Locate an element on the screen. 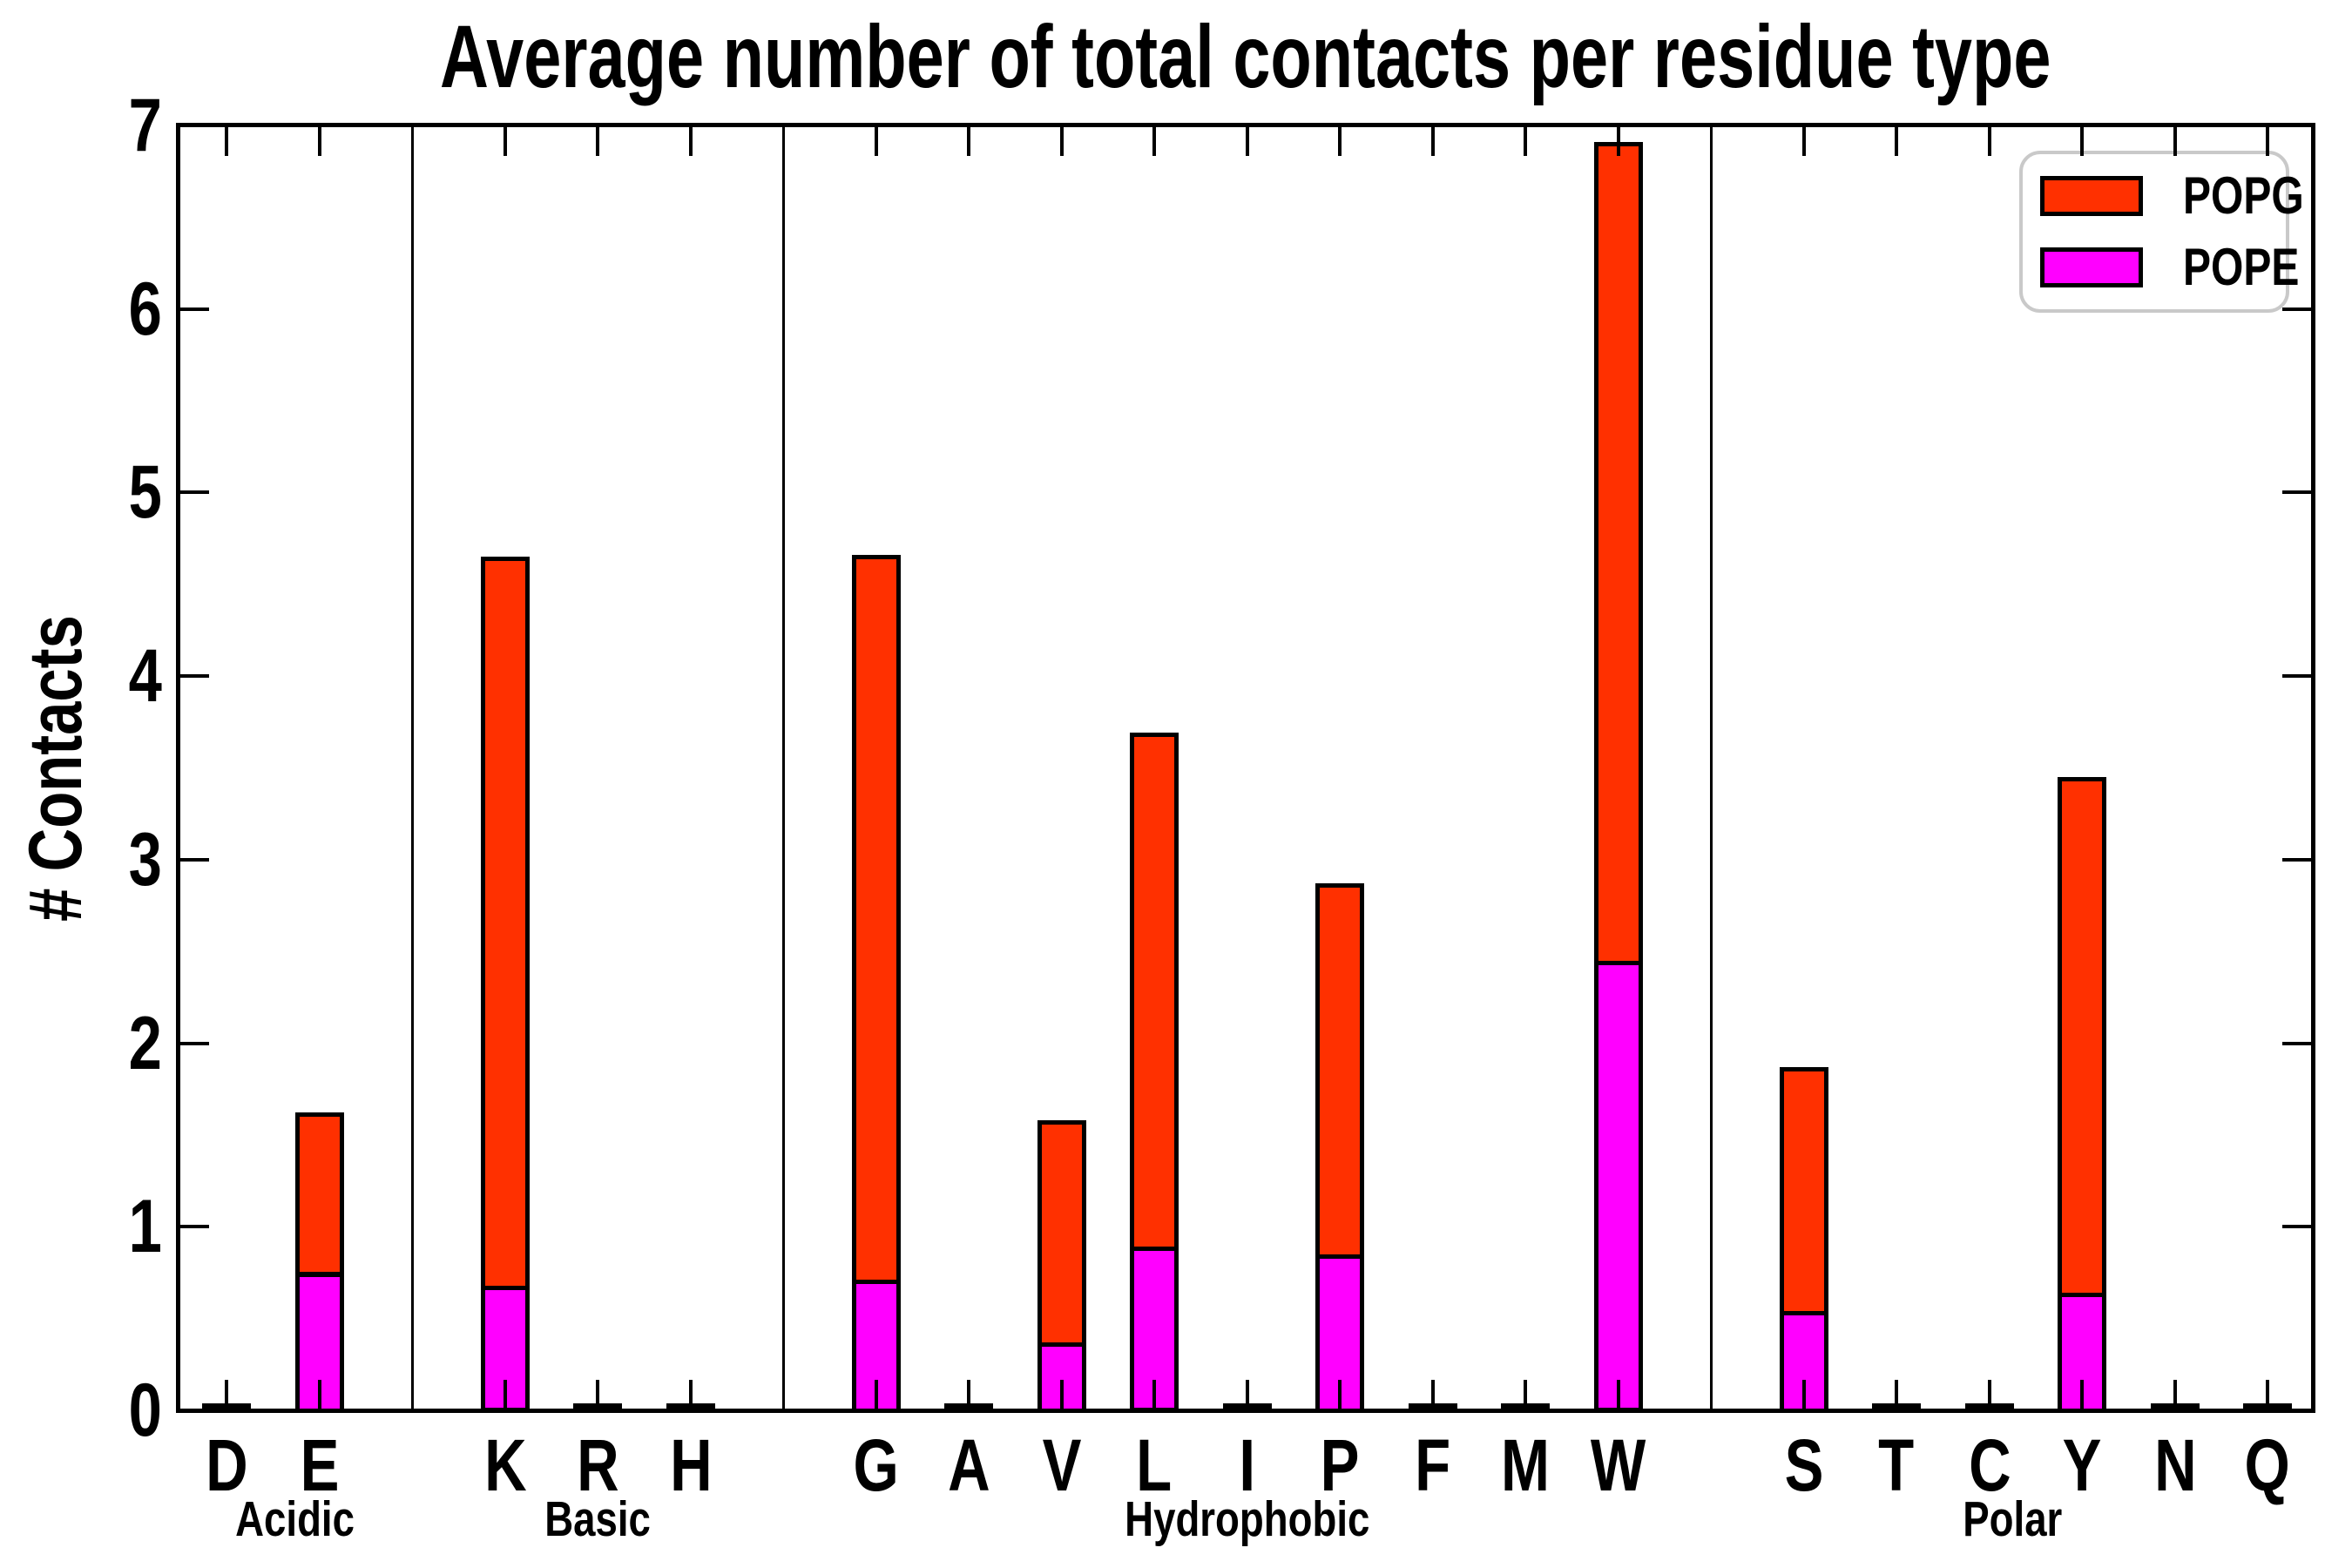 The image size is (2352, 1568). y-tick-label-1: 1 is located at coordinates (141, 1226).